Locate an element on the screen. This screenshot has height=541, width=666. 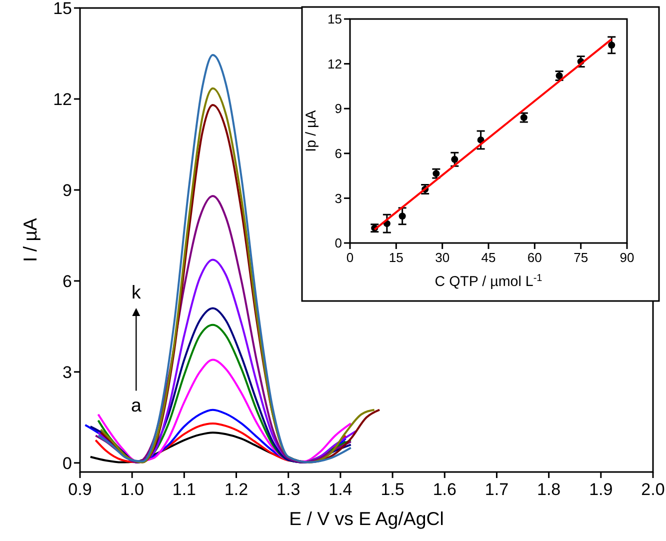
x-tick-label: 90 is located at coordinates (627, 257).